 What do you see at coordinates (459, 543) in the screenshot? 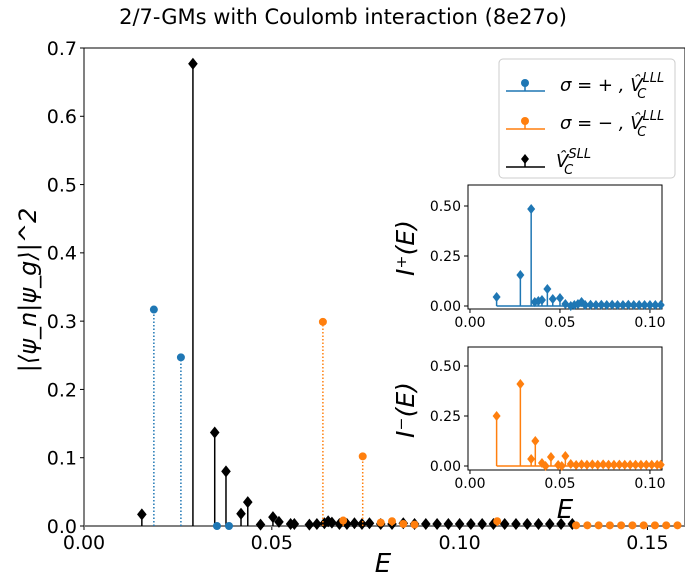
I see `x-tick-label: 0.10` at bounding box center [459, 543].